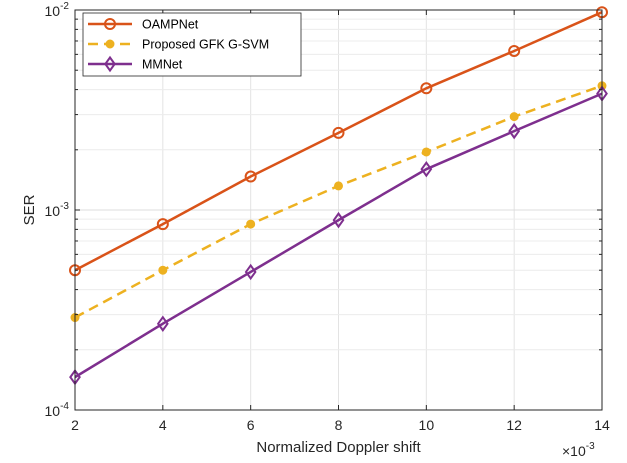 This screenshot has width=627, height=463. I want to click on legend-entry: OAMPNet, so click(143, 25).